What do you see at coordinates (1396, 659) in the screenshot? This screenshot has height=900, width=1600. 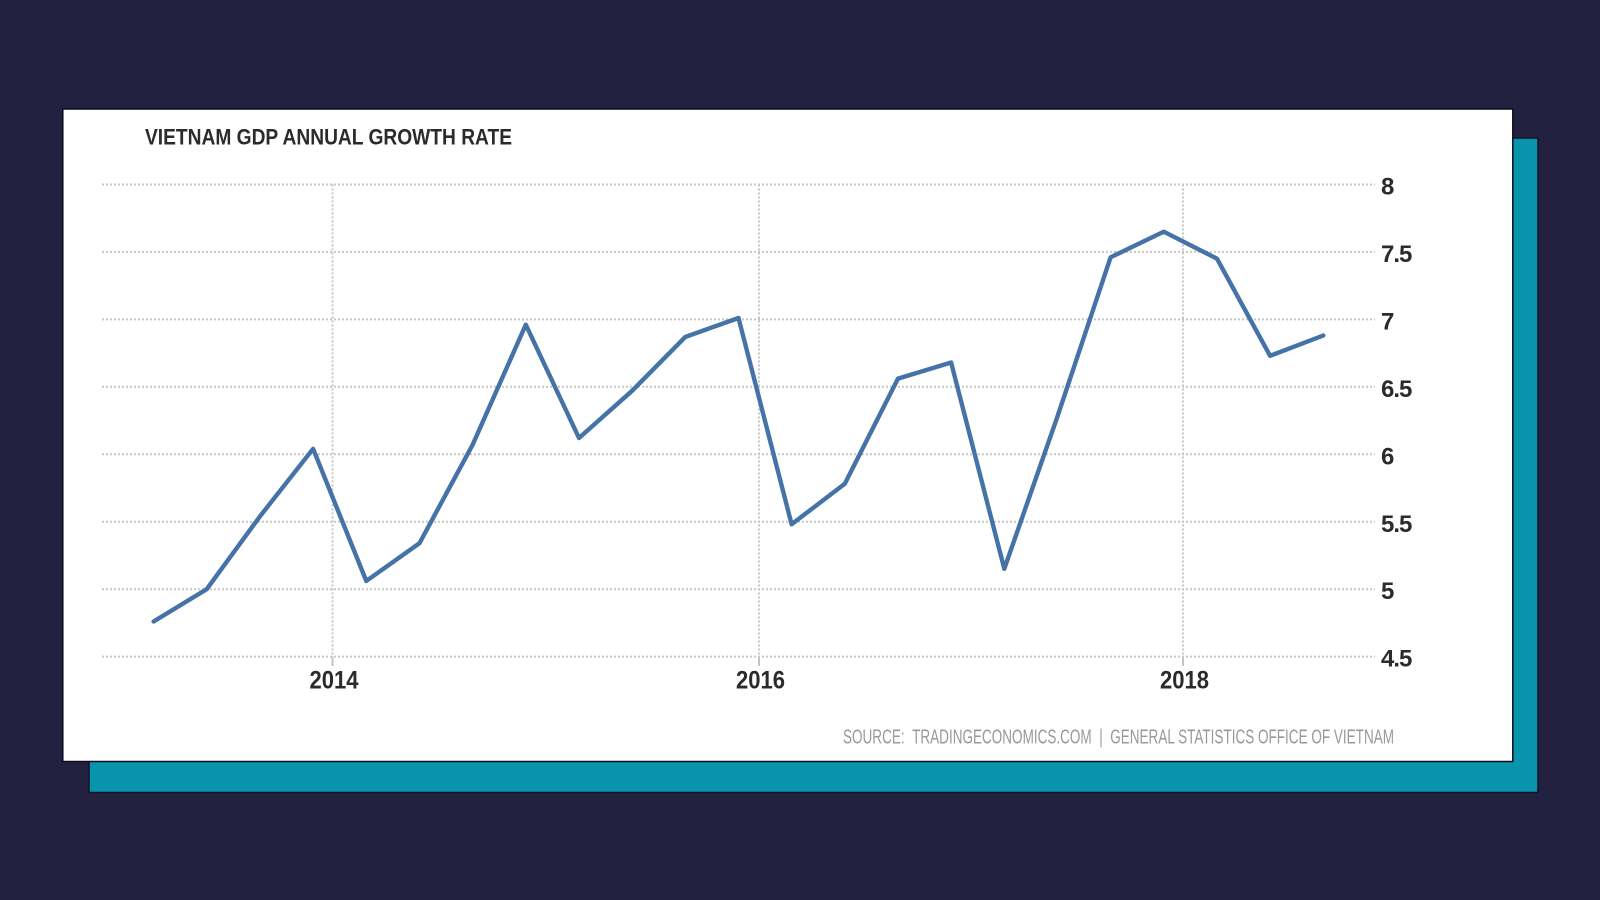 I see `svg-text: 4.5` at bounding box center [1396, 659].